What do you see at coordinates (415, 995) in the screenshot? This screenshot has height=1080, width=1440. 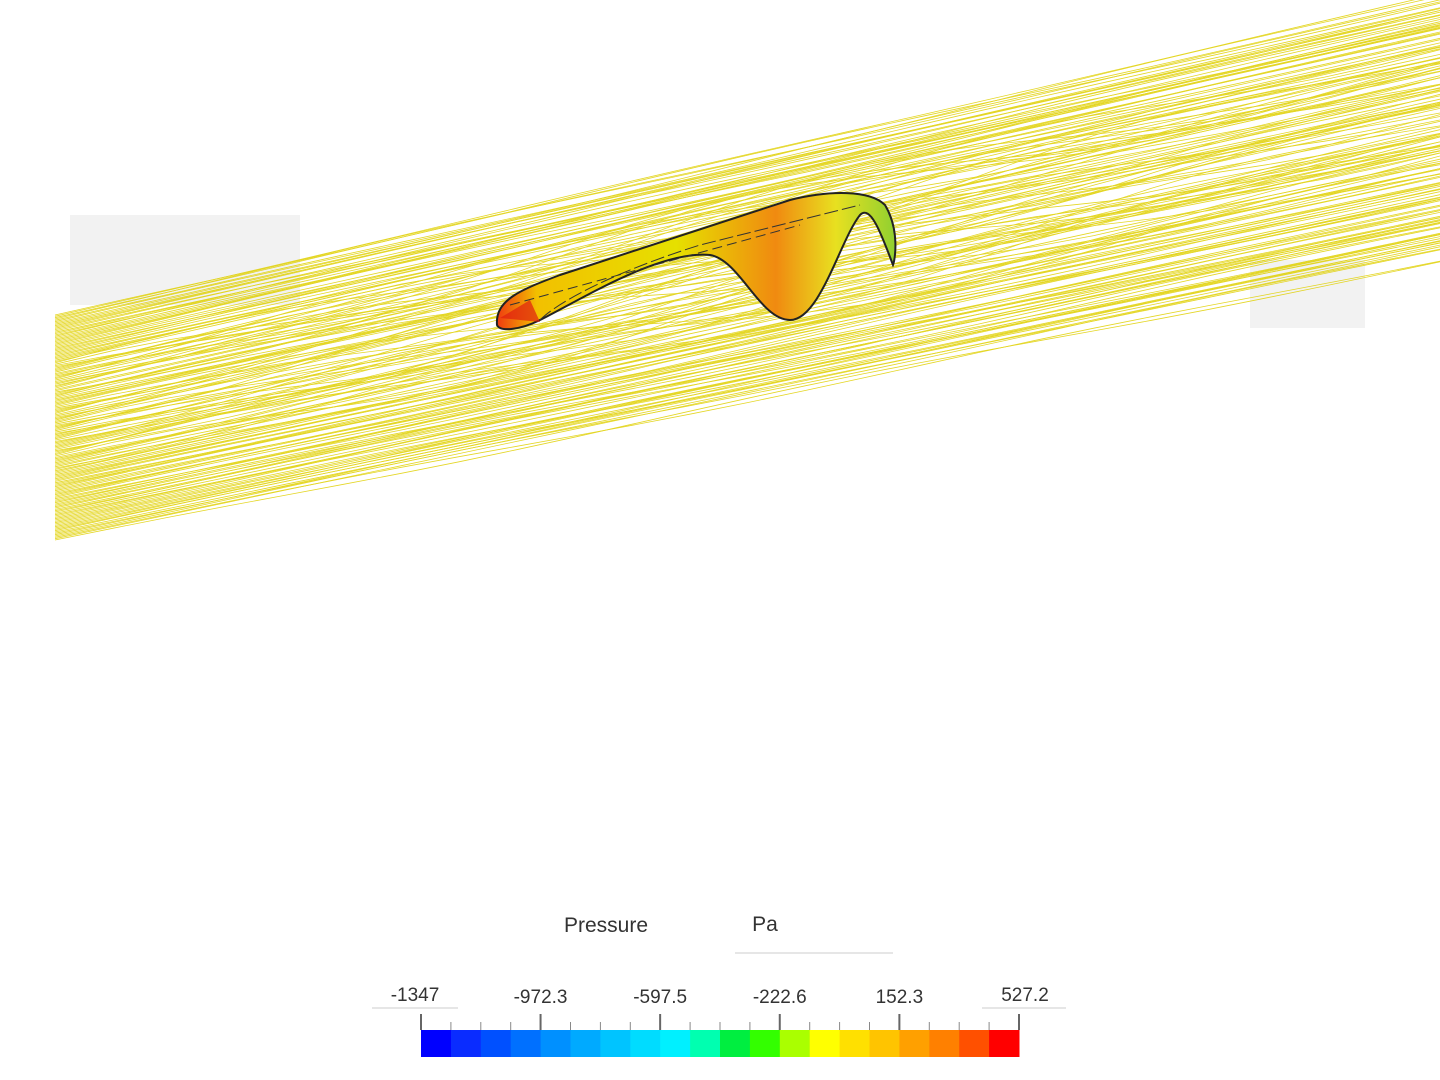 I see `tick-label: -1347` at bounding box center [415, 995].